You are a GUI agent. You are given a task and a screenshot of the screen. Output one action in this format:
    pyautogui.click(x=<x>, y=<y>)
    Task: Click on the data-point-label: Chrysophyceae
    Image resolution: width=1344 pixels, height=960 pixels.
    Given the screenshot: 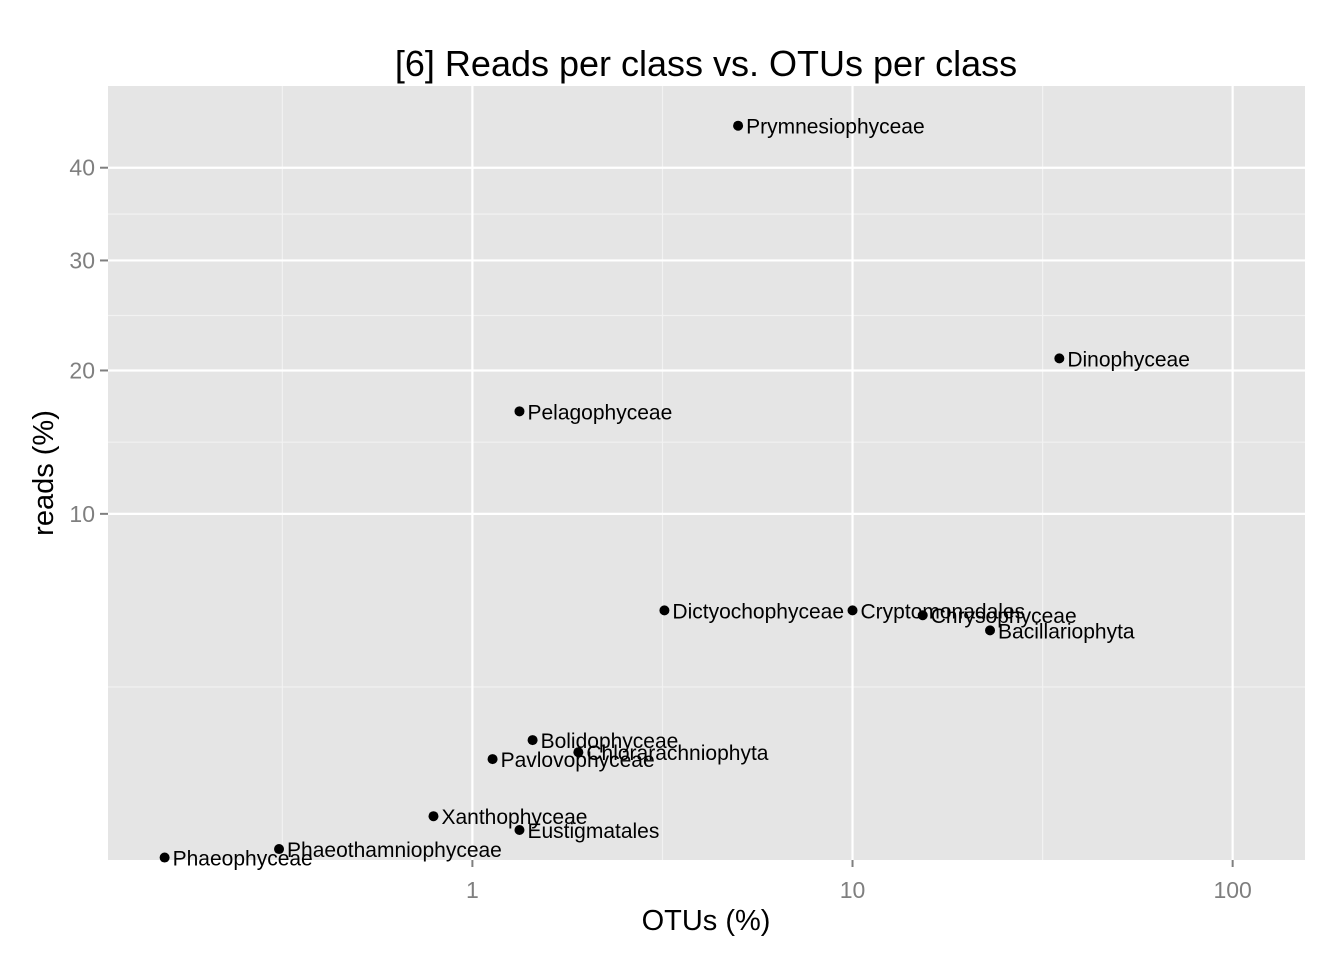 What is the action you would take?
    pyautogui.click(x=1004, y=616)
    